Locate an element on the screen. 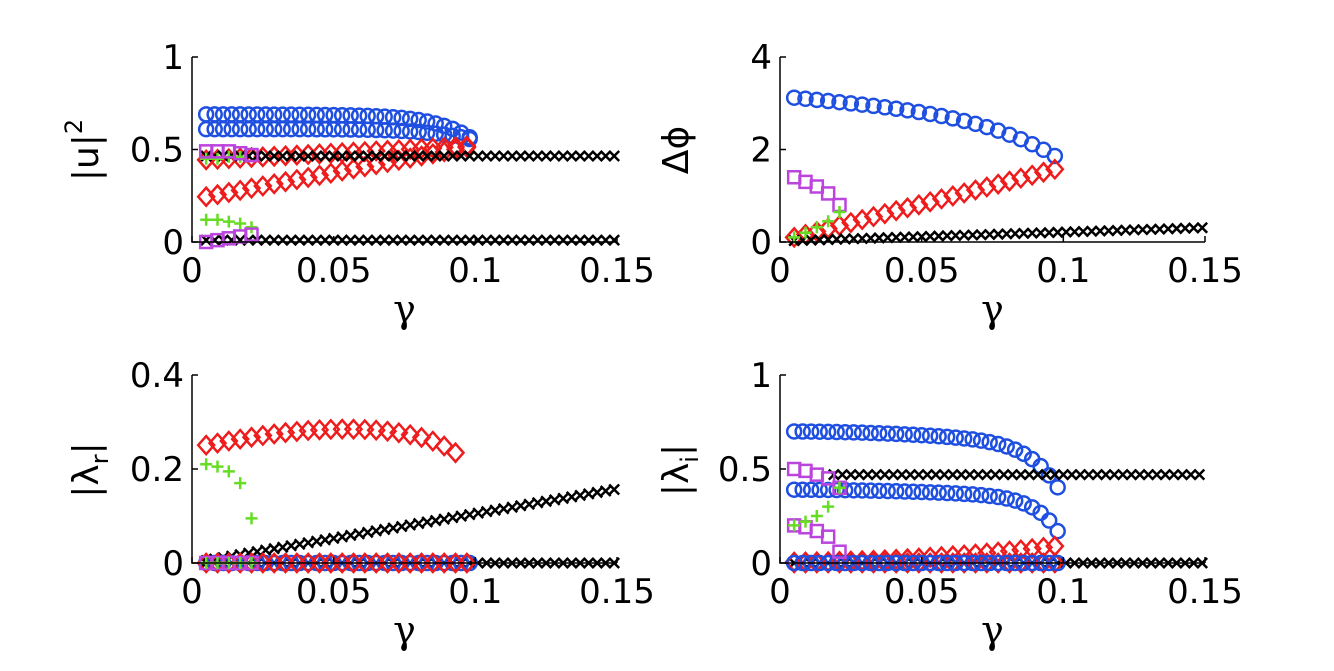 This screenshot has width=1334, height=671. series-group is located at coordinates (996, 169).